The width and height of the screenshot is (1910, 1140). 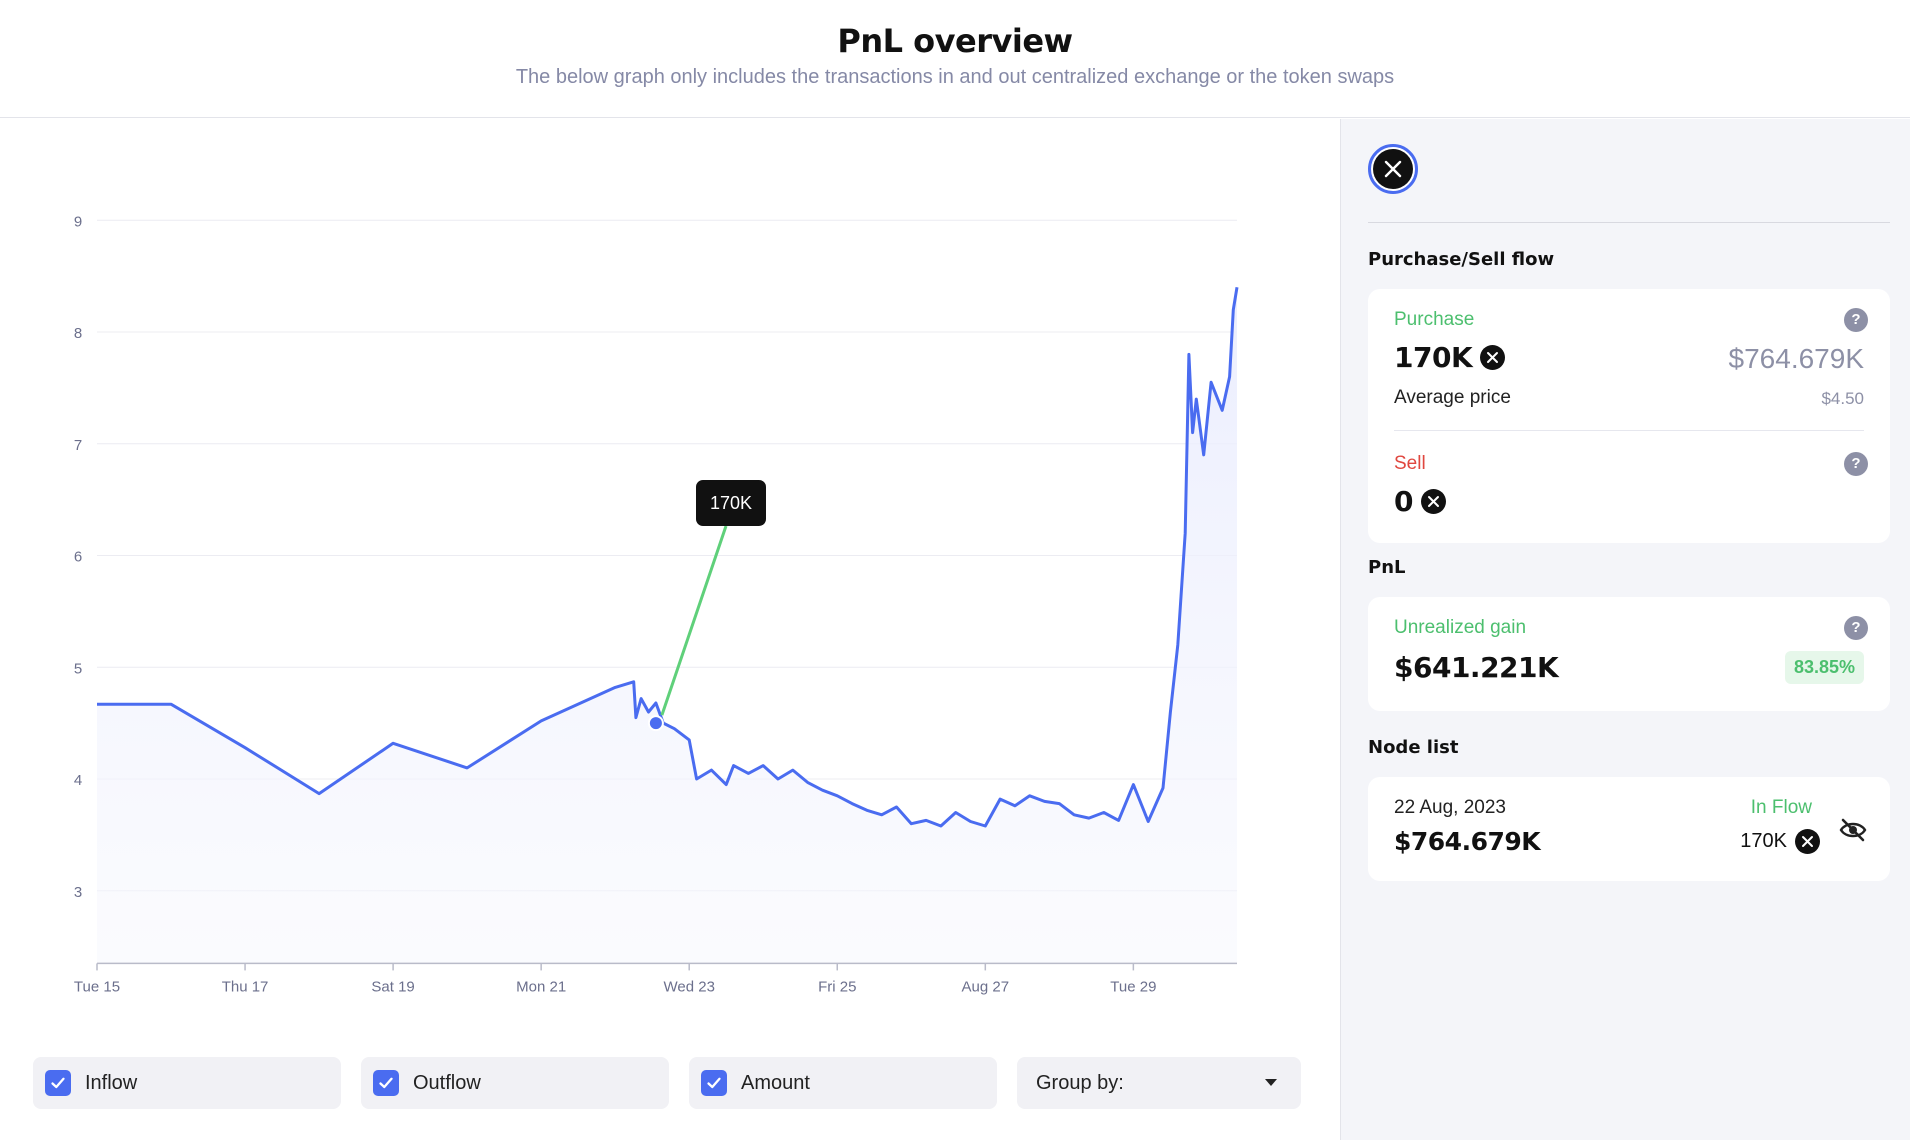 What do you see at coordinates (1271, 1082) in the screenshot?
I see `caret-down-icon` at bounding box center [1271, 1082].